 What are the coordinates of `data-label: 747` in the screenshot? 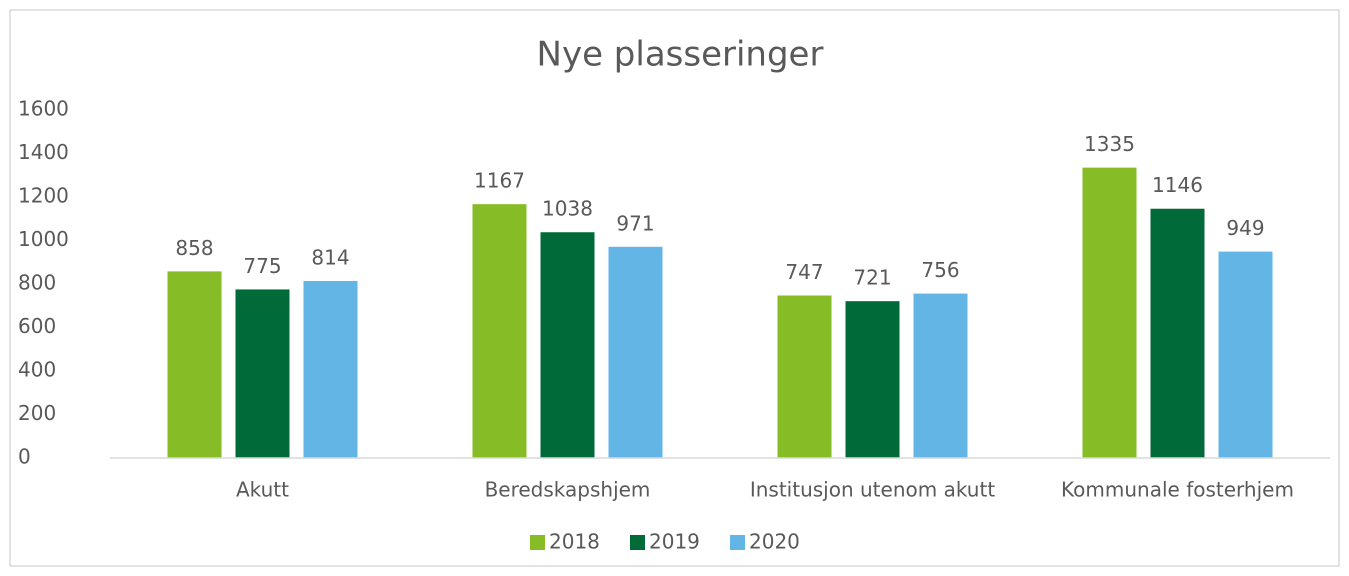 It's located at (804, 272).